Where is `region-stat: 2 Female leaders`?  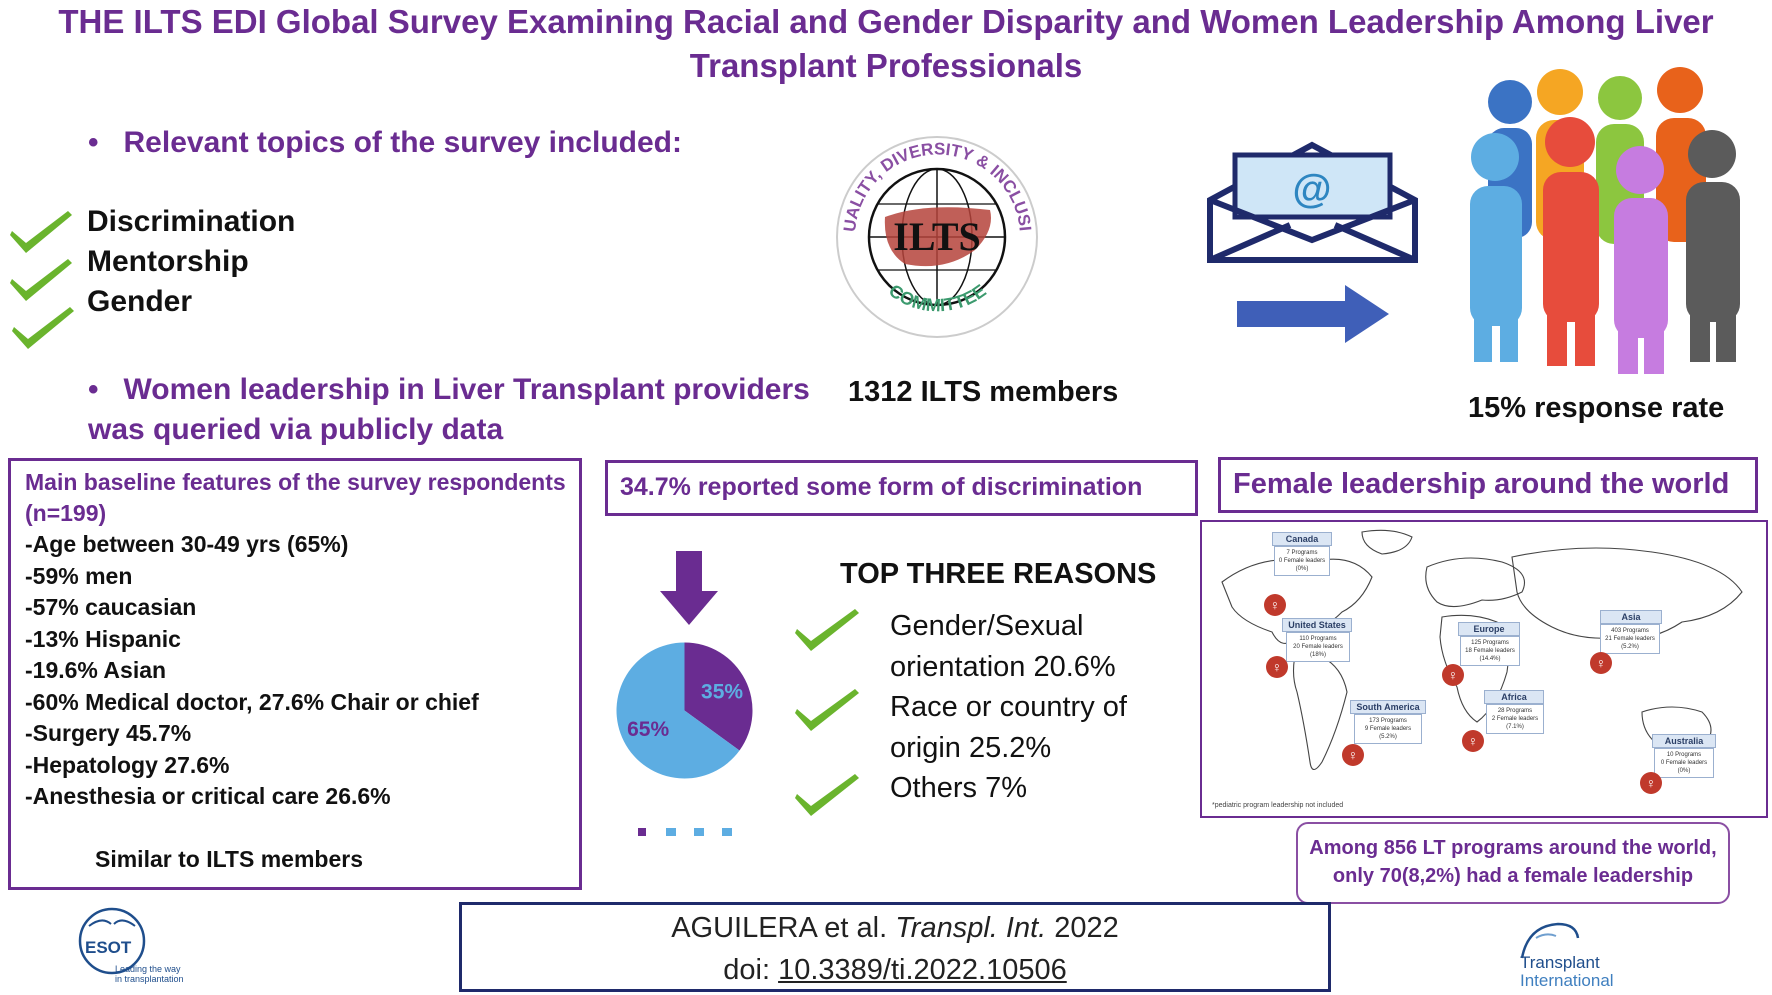
region-stat: 2 Female leaders is located at coordinates (1515, 719).